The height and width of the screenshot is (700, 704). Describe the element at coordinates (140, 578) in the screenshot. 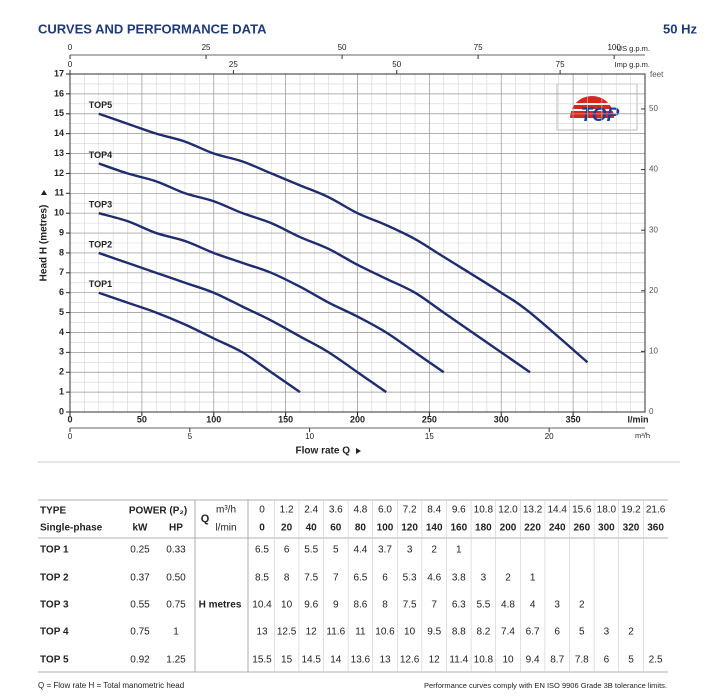

I see `cell: 0.37` at that location.